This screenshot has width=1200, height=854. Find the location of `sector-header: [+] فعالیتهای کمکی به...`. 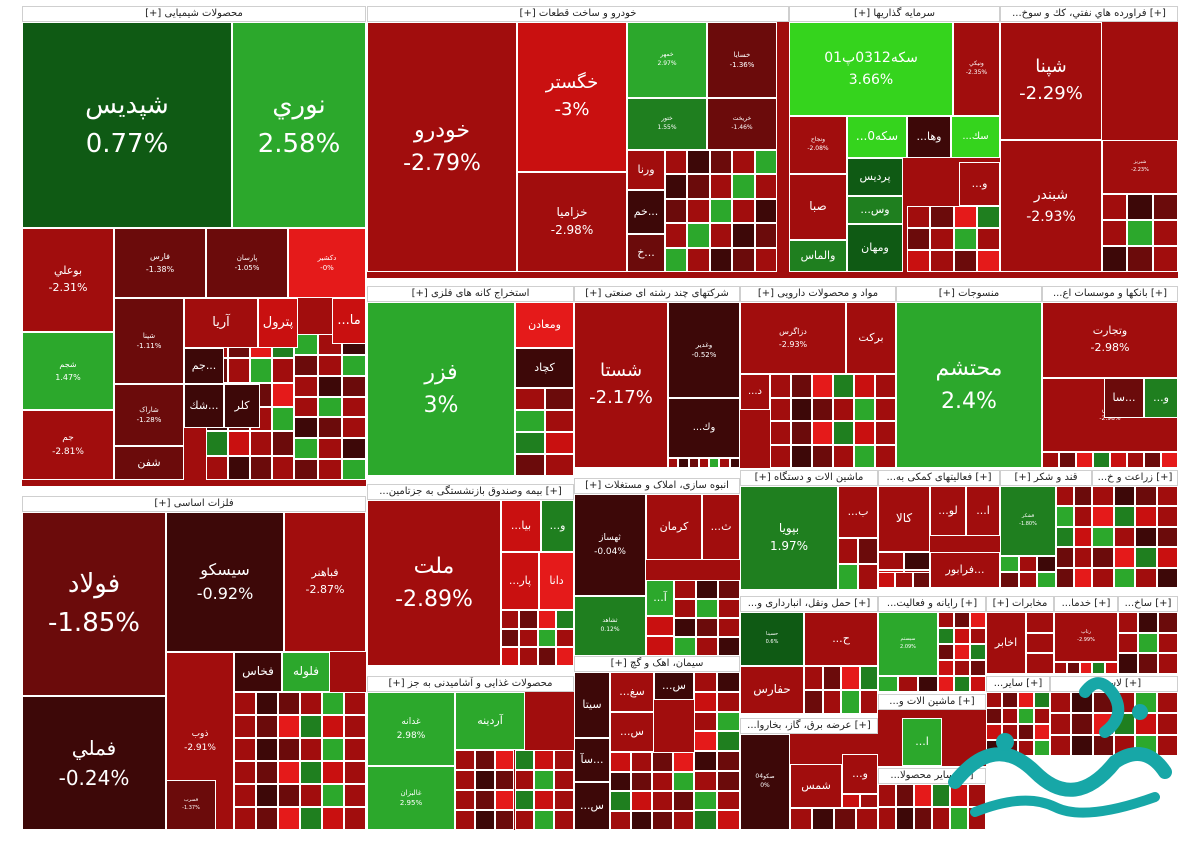

sector-header: [+] فعالیتهای کمکی به... is located at coordinates (939, 478).